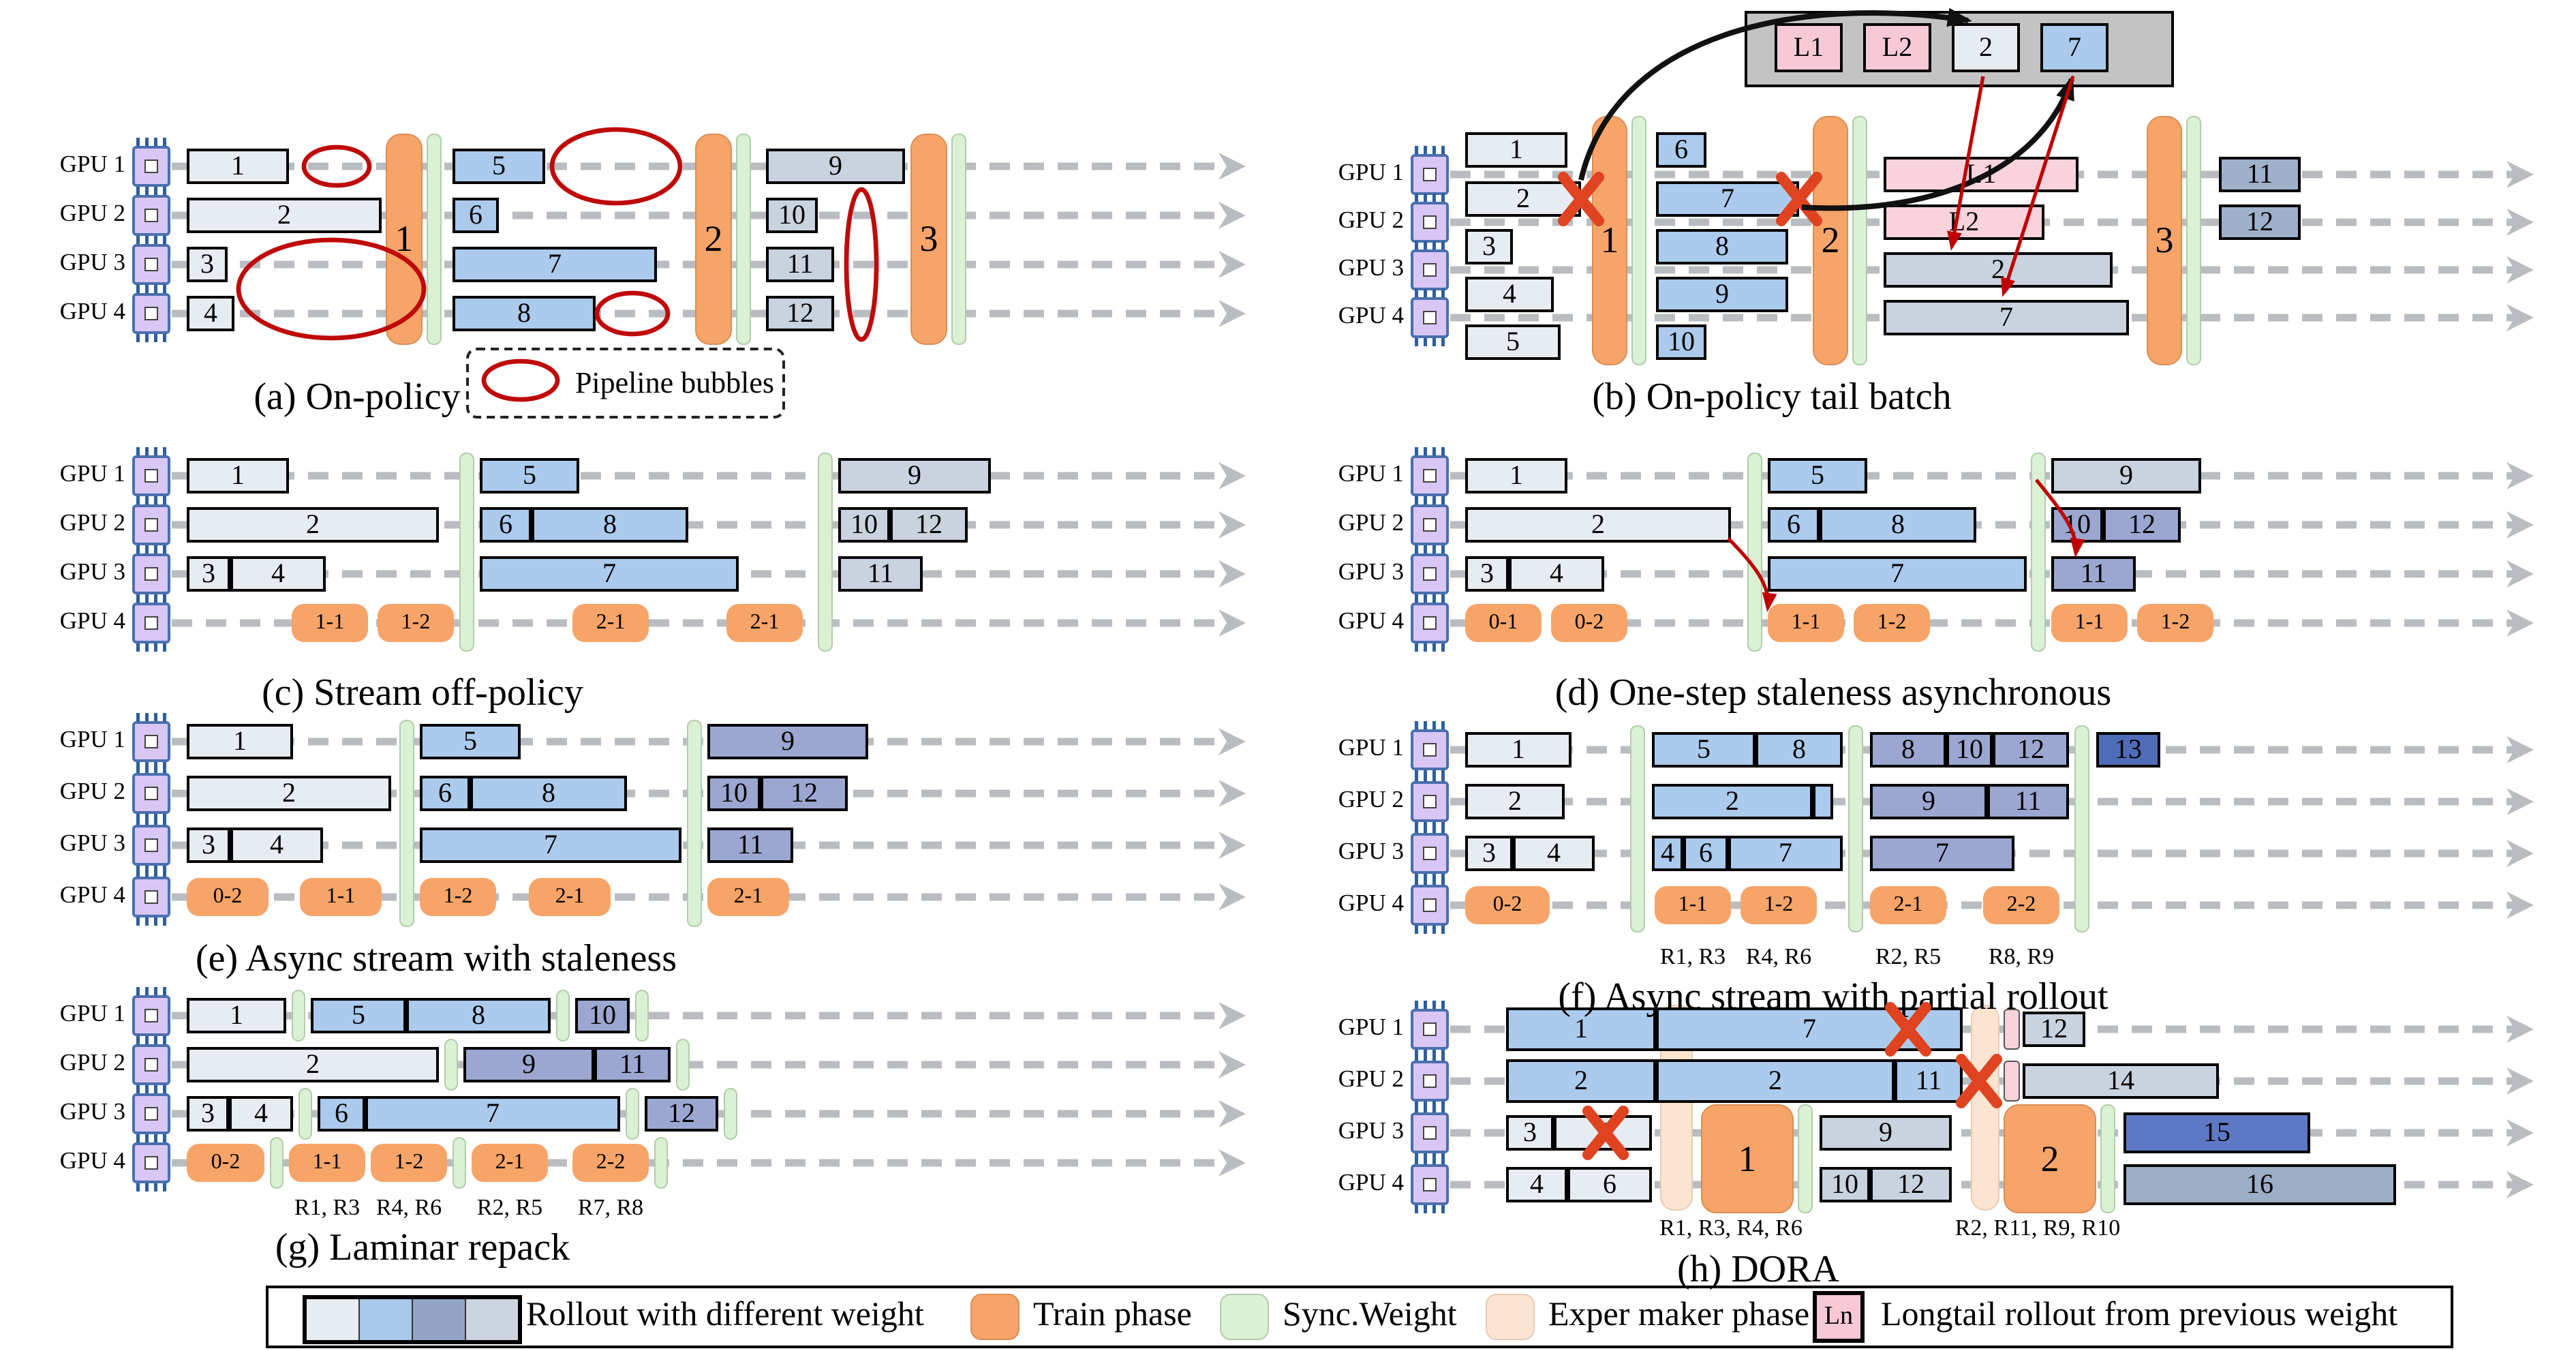  What do you see at coordinates (1839, 1317) in the screenshot?
I see `ln-swatch: Ln` at bounding box center [1839, 1317].